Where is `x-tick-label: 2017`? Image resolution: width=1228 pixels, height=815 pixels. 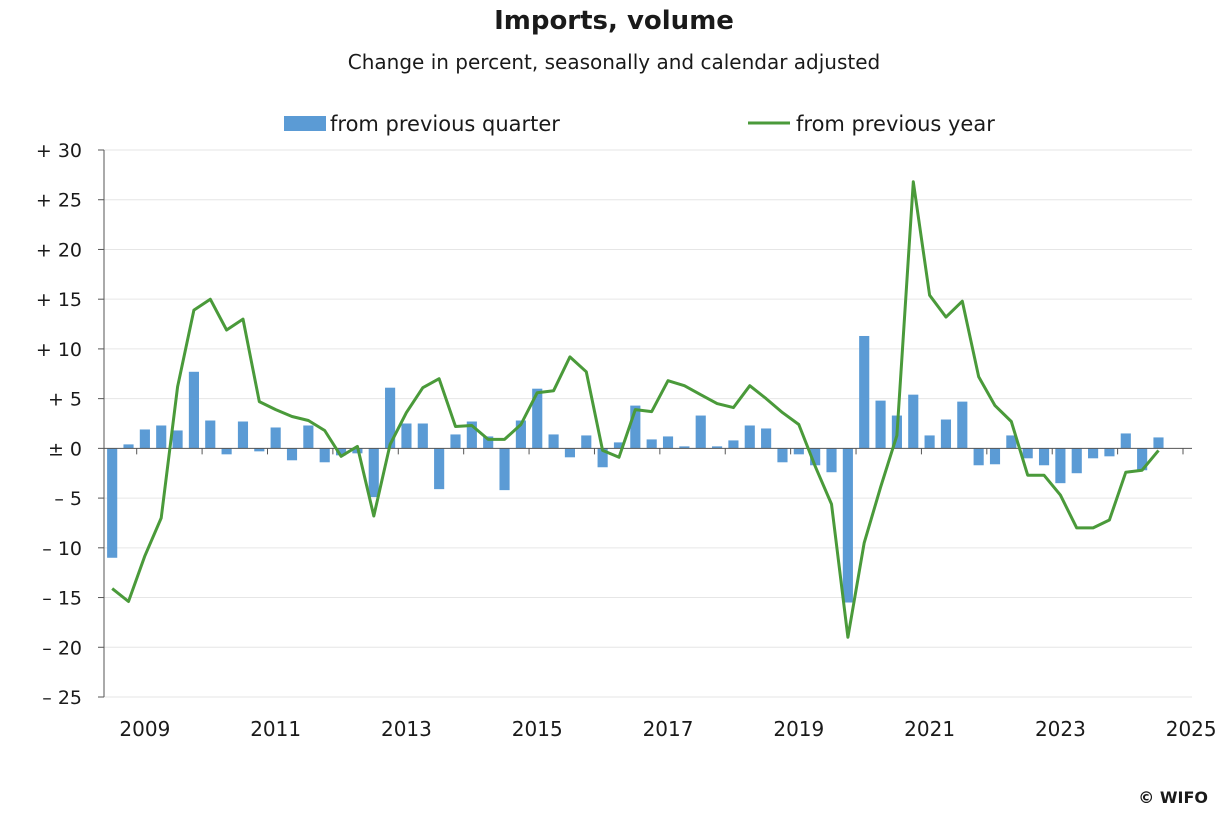
x-tick-label: 2017 is located at coordinates (668, 729).